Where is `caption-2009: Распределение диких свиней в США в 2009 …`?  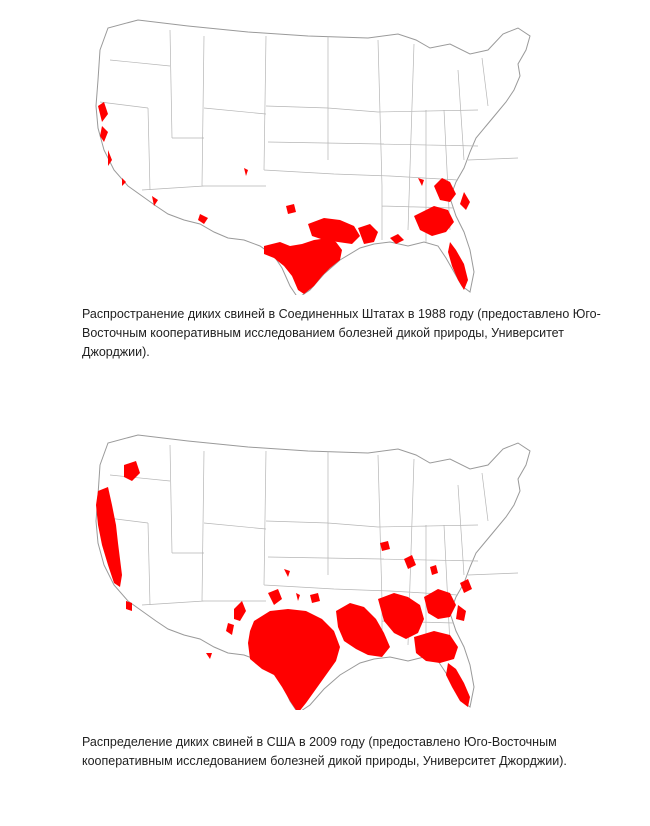
caption-2009: Распределение диких свиней в США в 2009 … is located at coordinates (324, 751).